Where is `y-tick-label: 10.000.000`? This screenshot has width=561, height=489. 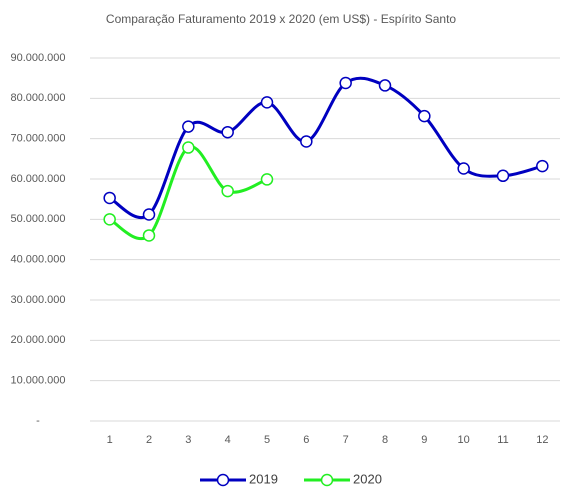 y-tick-label: 10.000.000 is located at coordinates (37, 381).